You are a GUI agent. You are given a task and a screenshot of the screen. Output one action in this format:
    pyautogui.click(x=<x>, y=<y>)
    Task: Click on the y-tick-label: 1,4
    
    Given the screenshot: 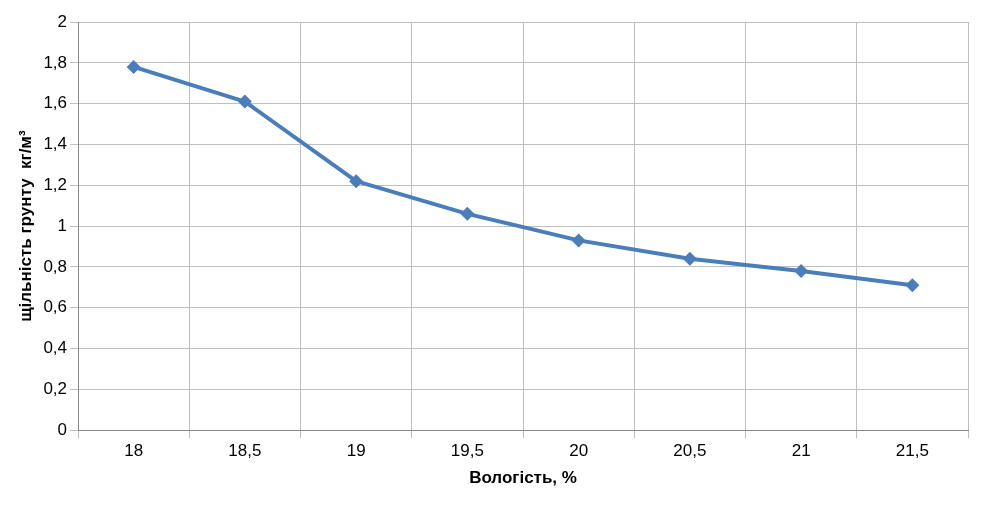 What is the action you would take?
    pyautogui.click(x=55, y=144)
    